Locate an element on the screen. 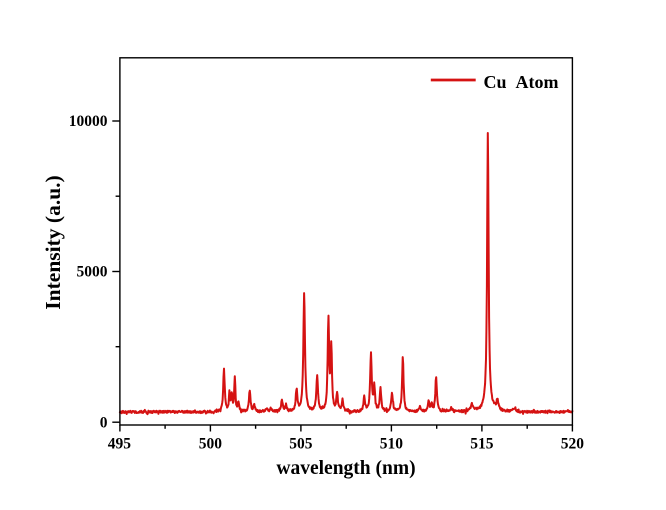  svg-text: 520 is located at coordinates (573, 444).